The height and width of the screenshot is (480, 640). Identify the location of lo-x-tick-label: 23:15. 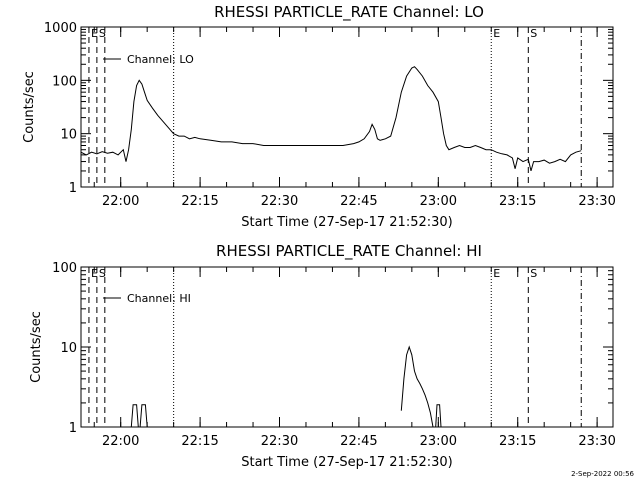
(517, 201).